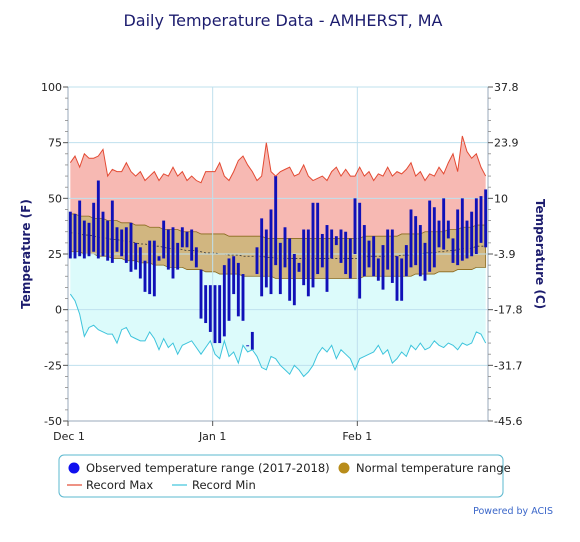 This screenshot has width=580, height=542. Describe the element at coordinates (208, 468) in the screenshot. I see `legend-observed-label: Observed temperature range (2017-2018)` at that location.